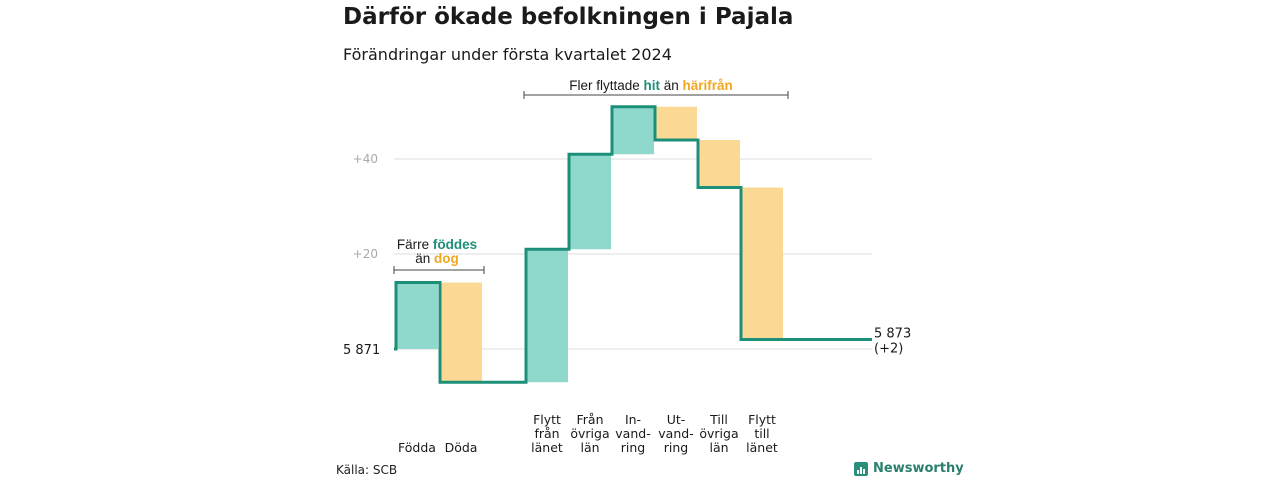 Image resolution: width=1280 pixels, height=480 pixels. I want to click on chart-title: Därför ökade befolkningen i Pajala, so click(568, 17).